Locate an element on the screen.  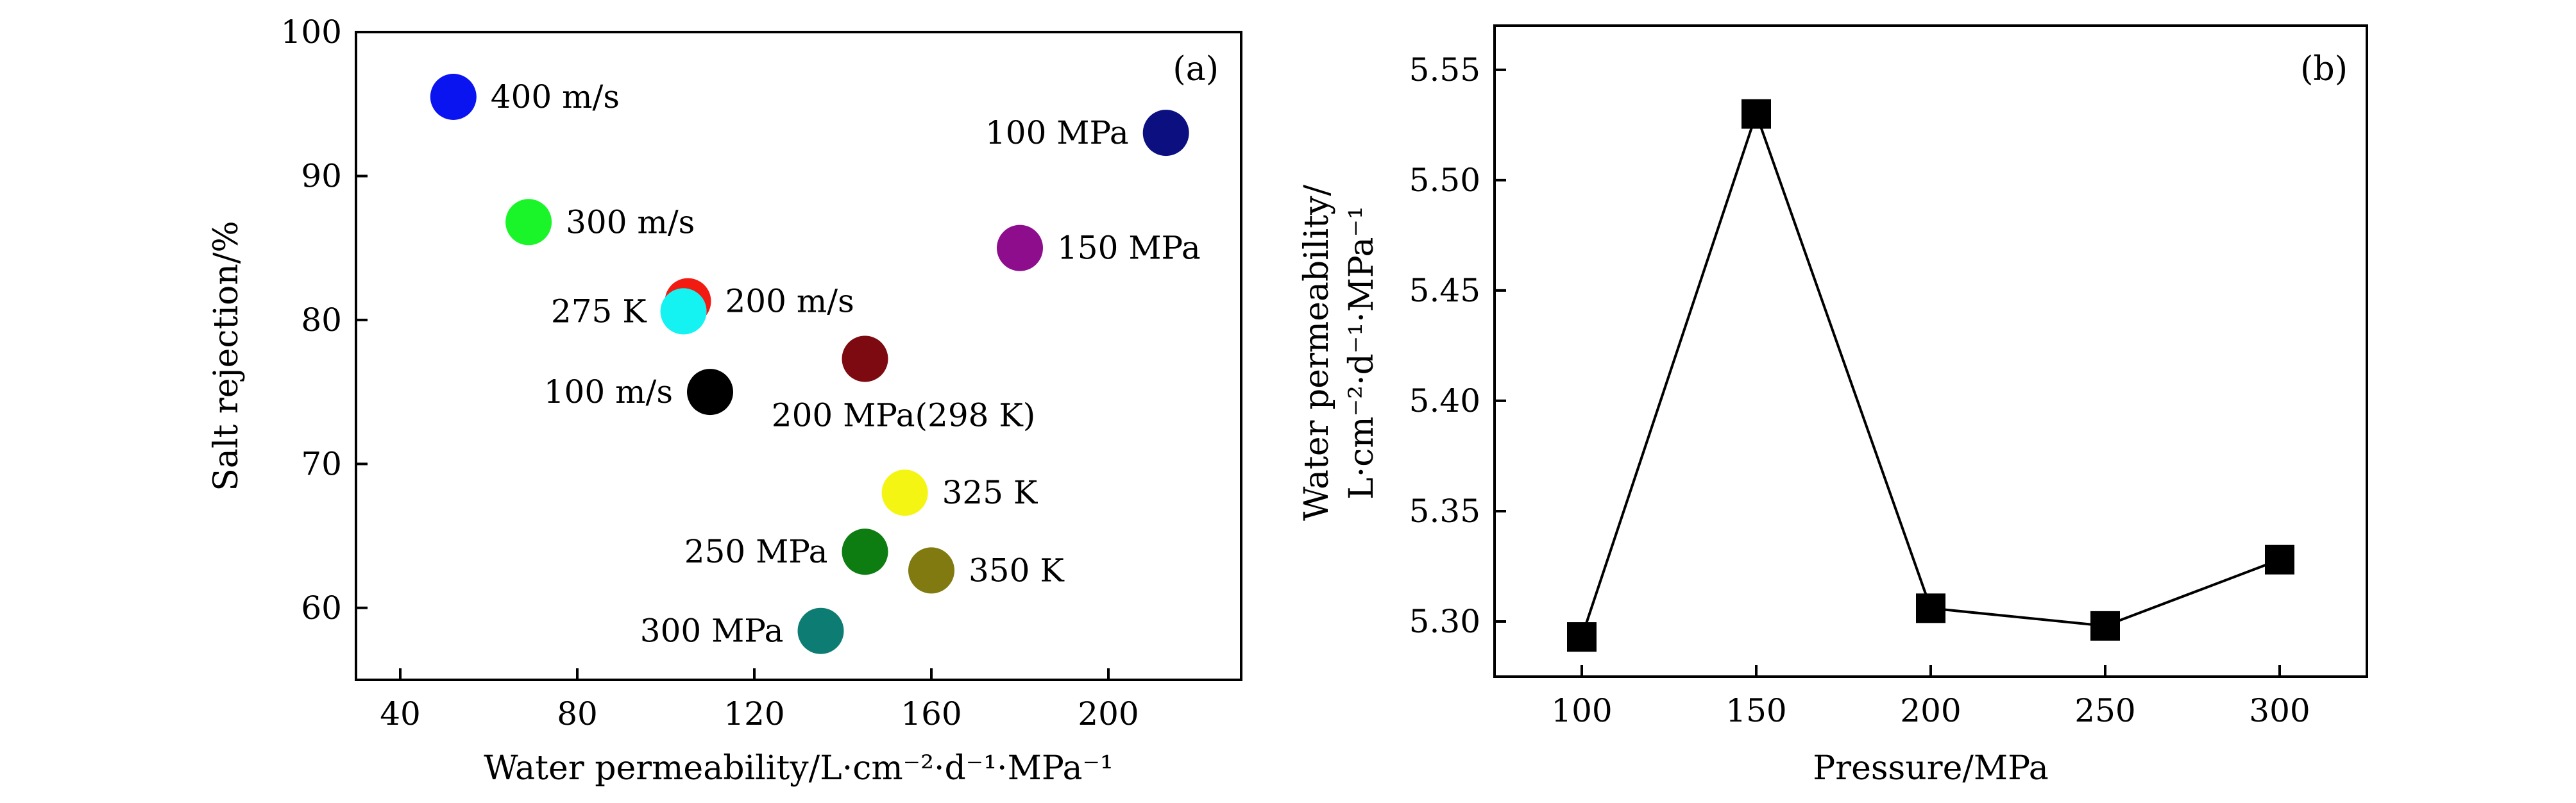
x-tick-label: 120 is located at coordinates (754, 713).